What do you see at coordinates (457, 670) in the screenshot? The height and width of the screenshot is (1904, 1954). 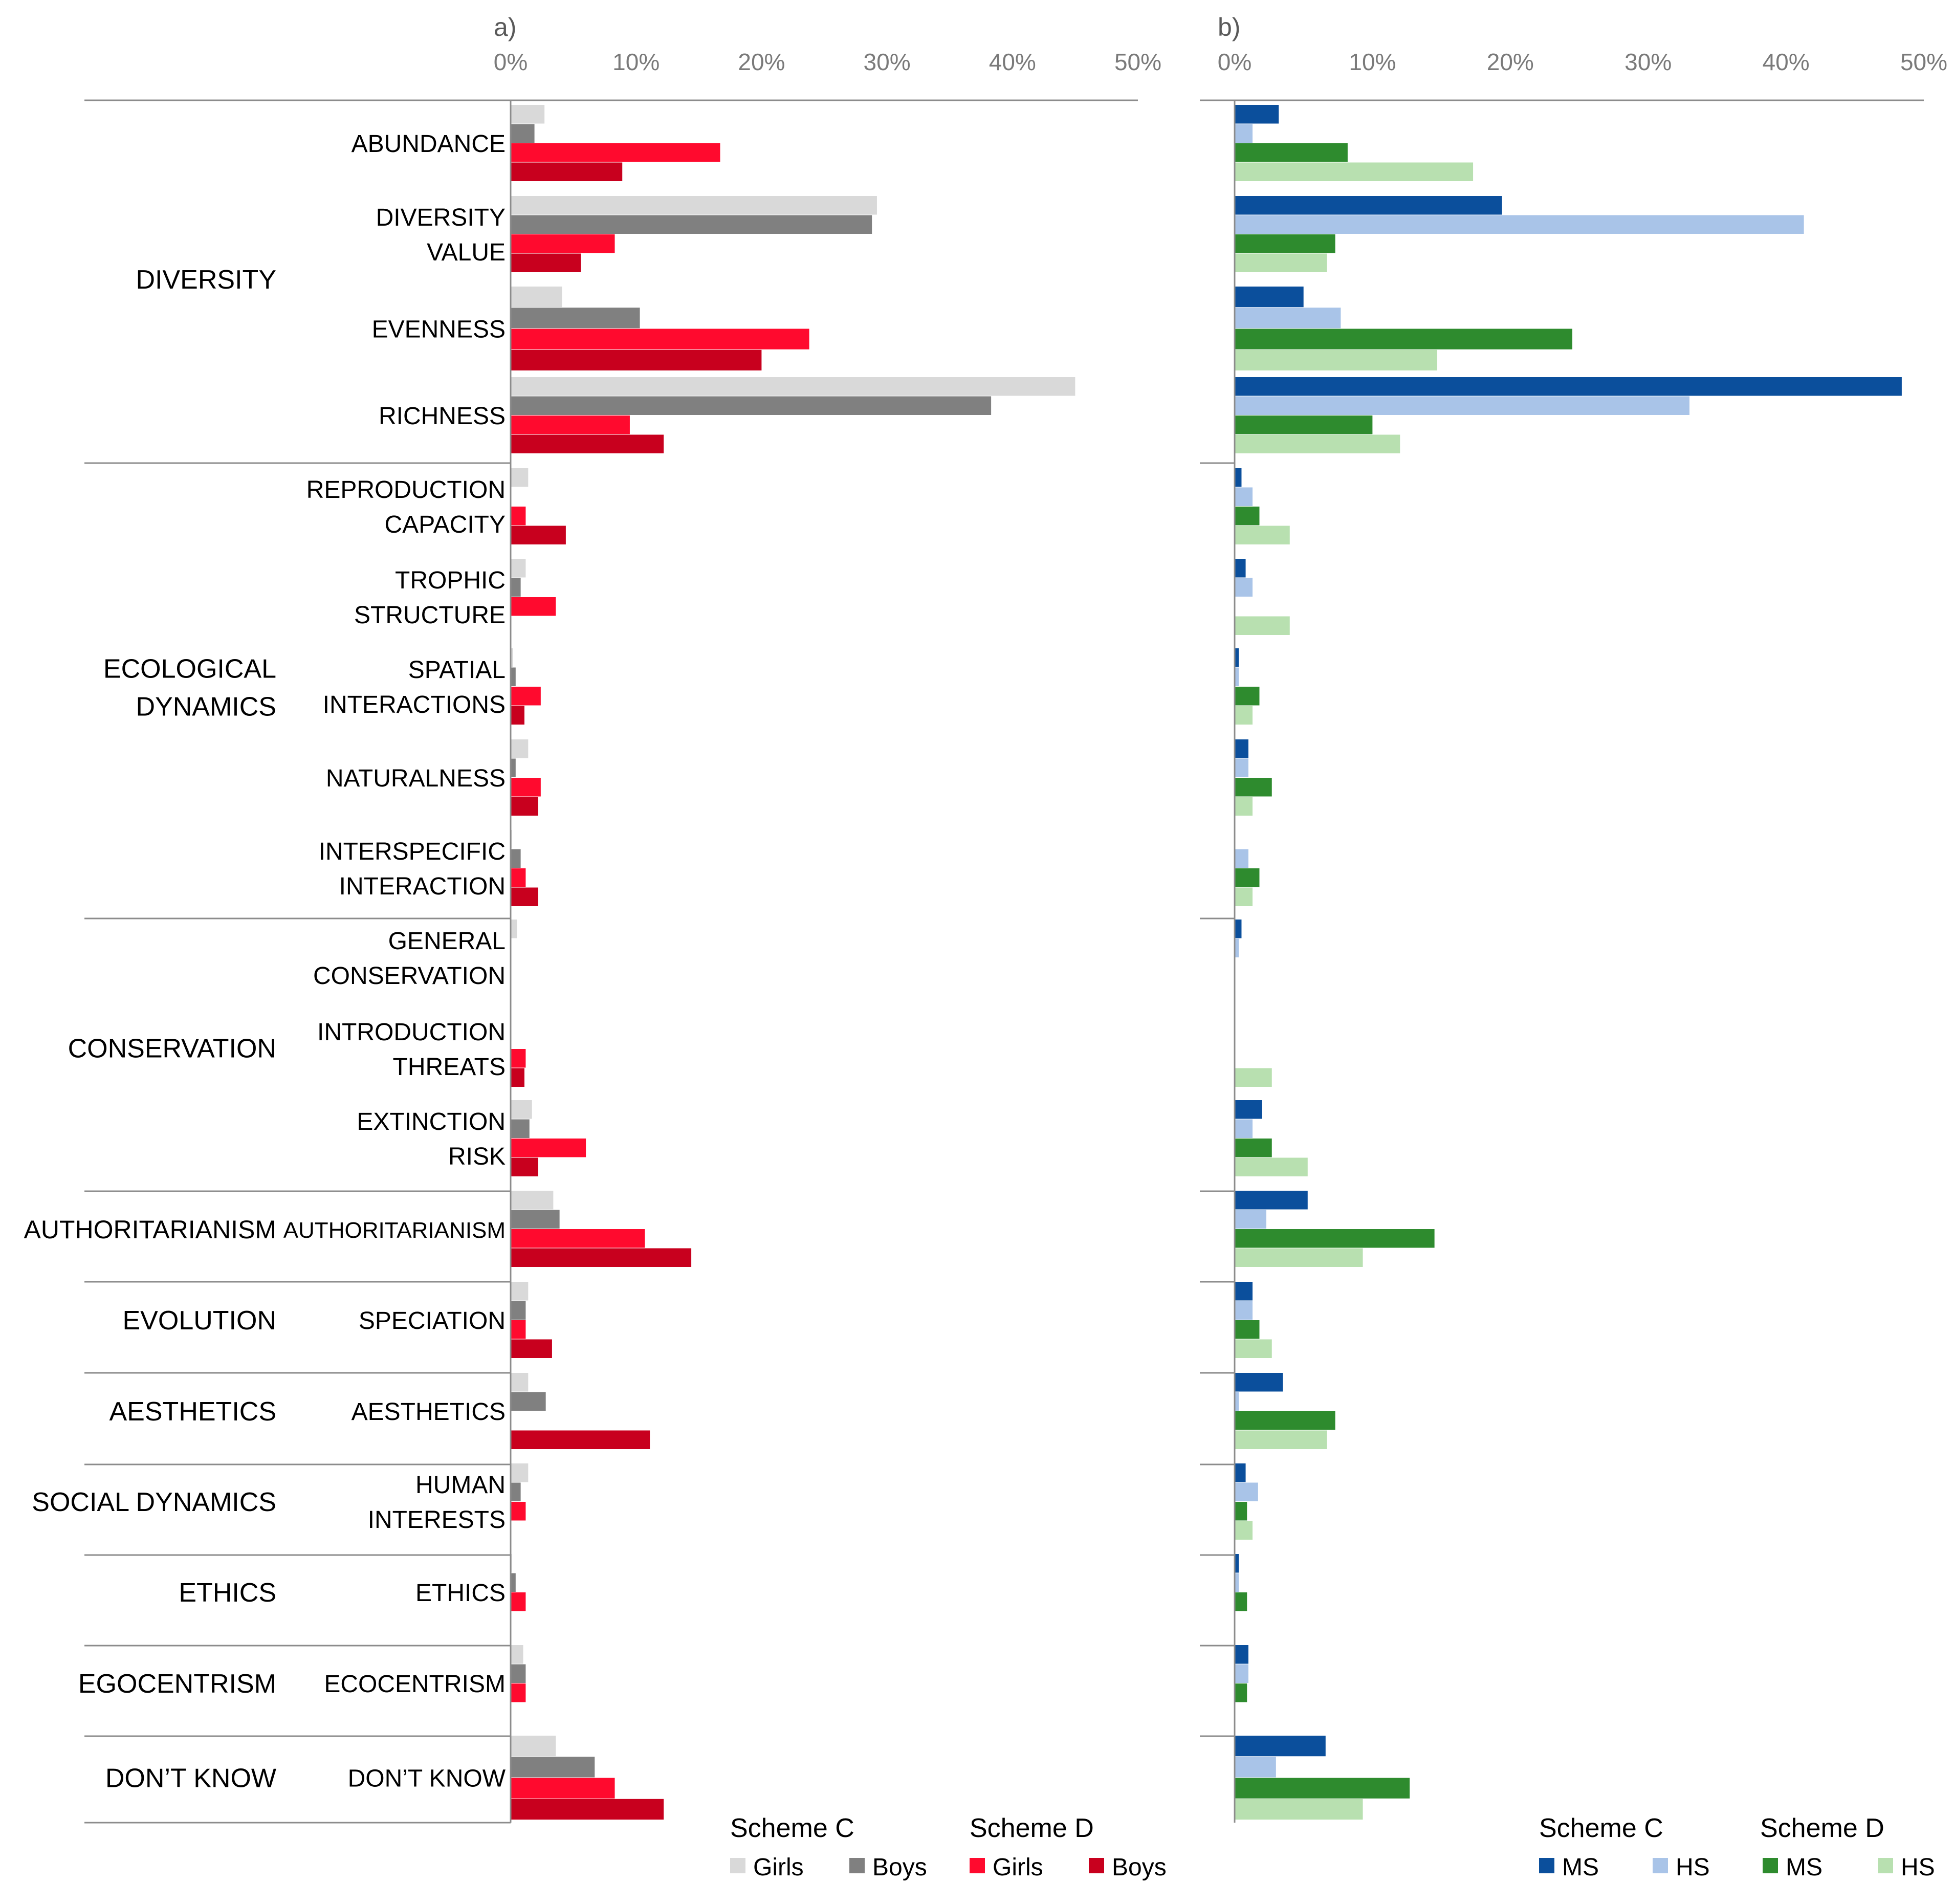 I see `category-label-spatial: SPATIAL` at bounding box center [457, 670].